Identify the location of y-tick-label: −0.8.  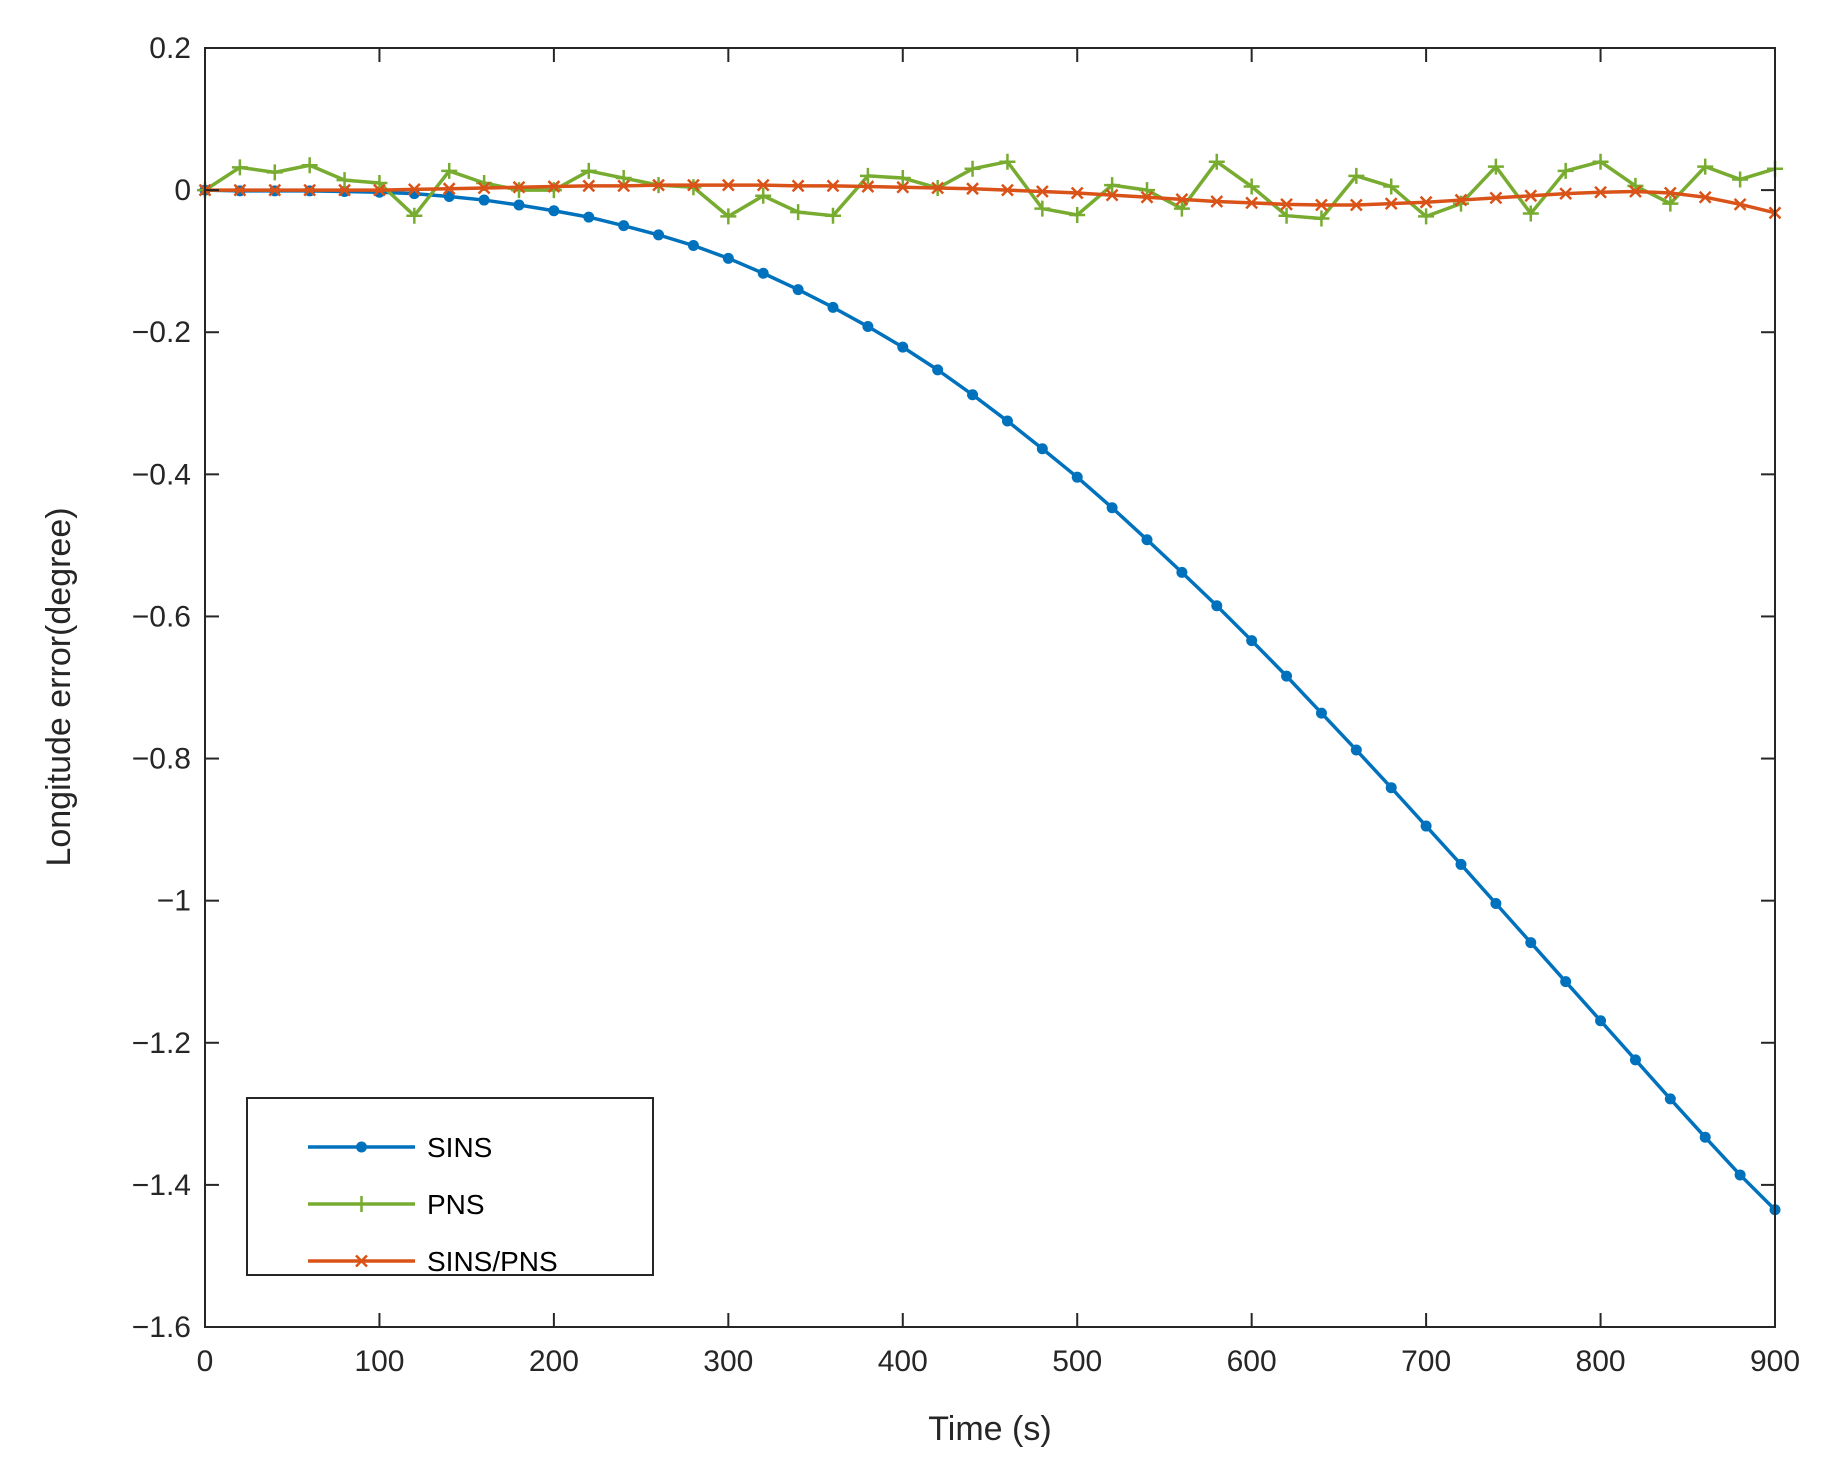
(161, 759).